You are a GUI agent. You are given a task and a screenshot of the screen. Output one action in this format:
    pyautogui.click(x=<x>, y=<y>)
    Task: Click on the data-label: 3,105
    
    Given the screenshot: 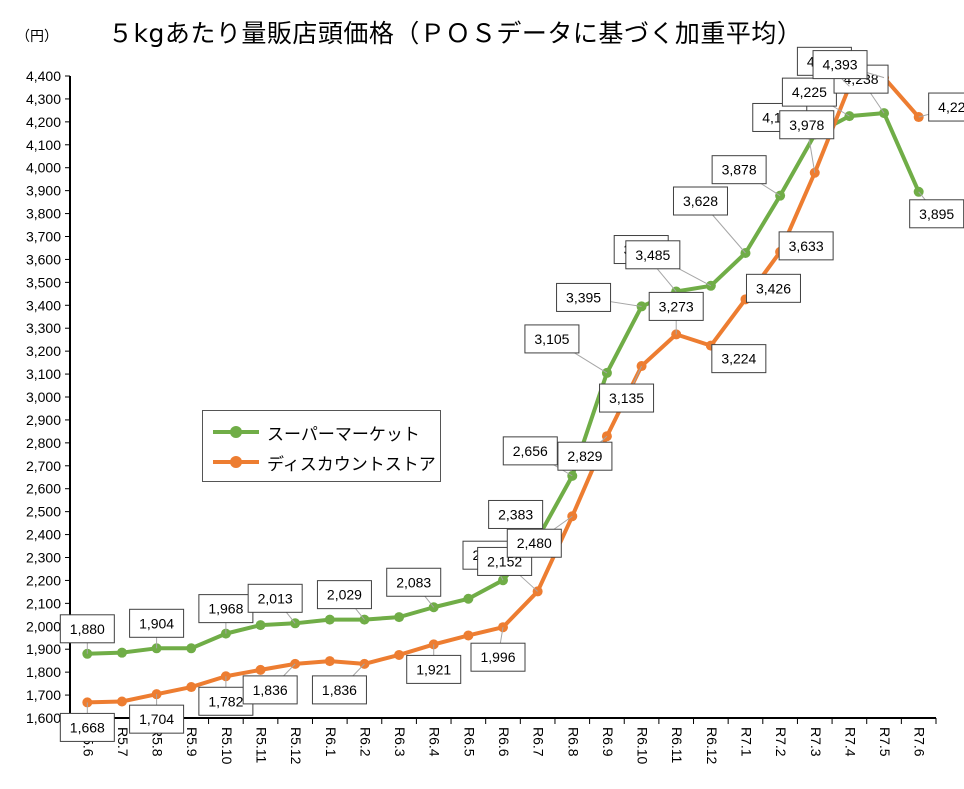 What is the action you would take?
    pyautogui.click(x=551, y=339)
    